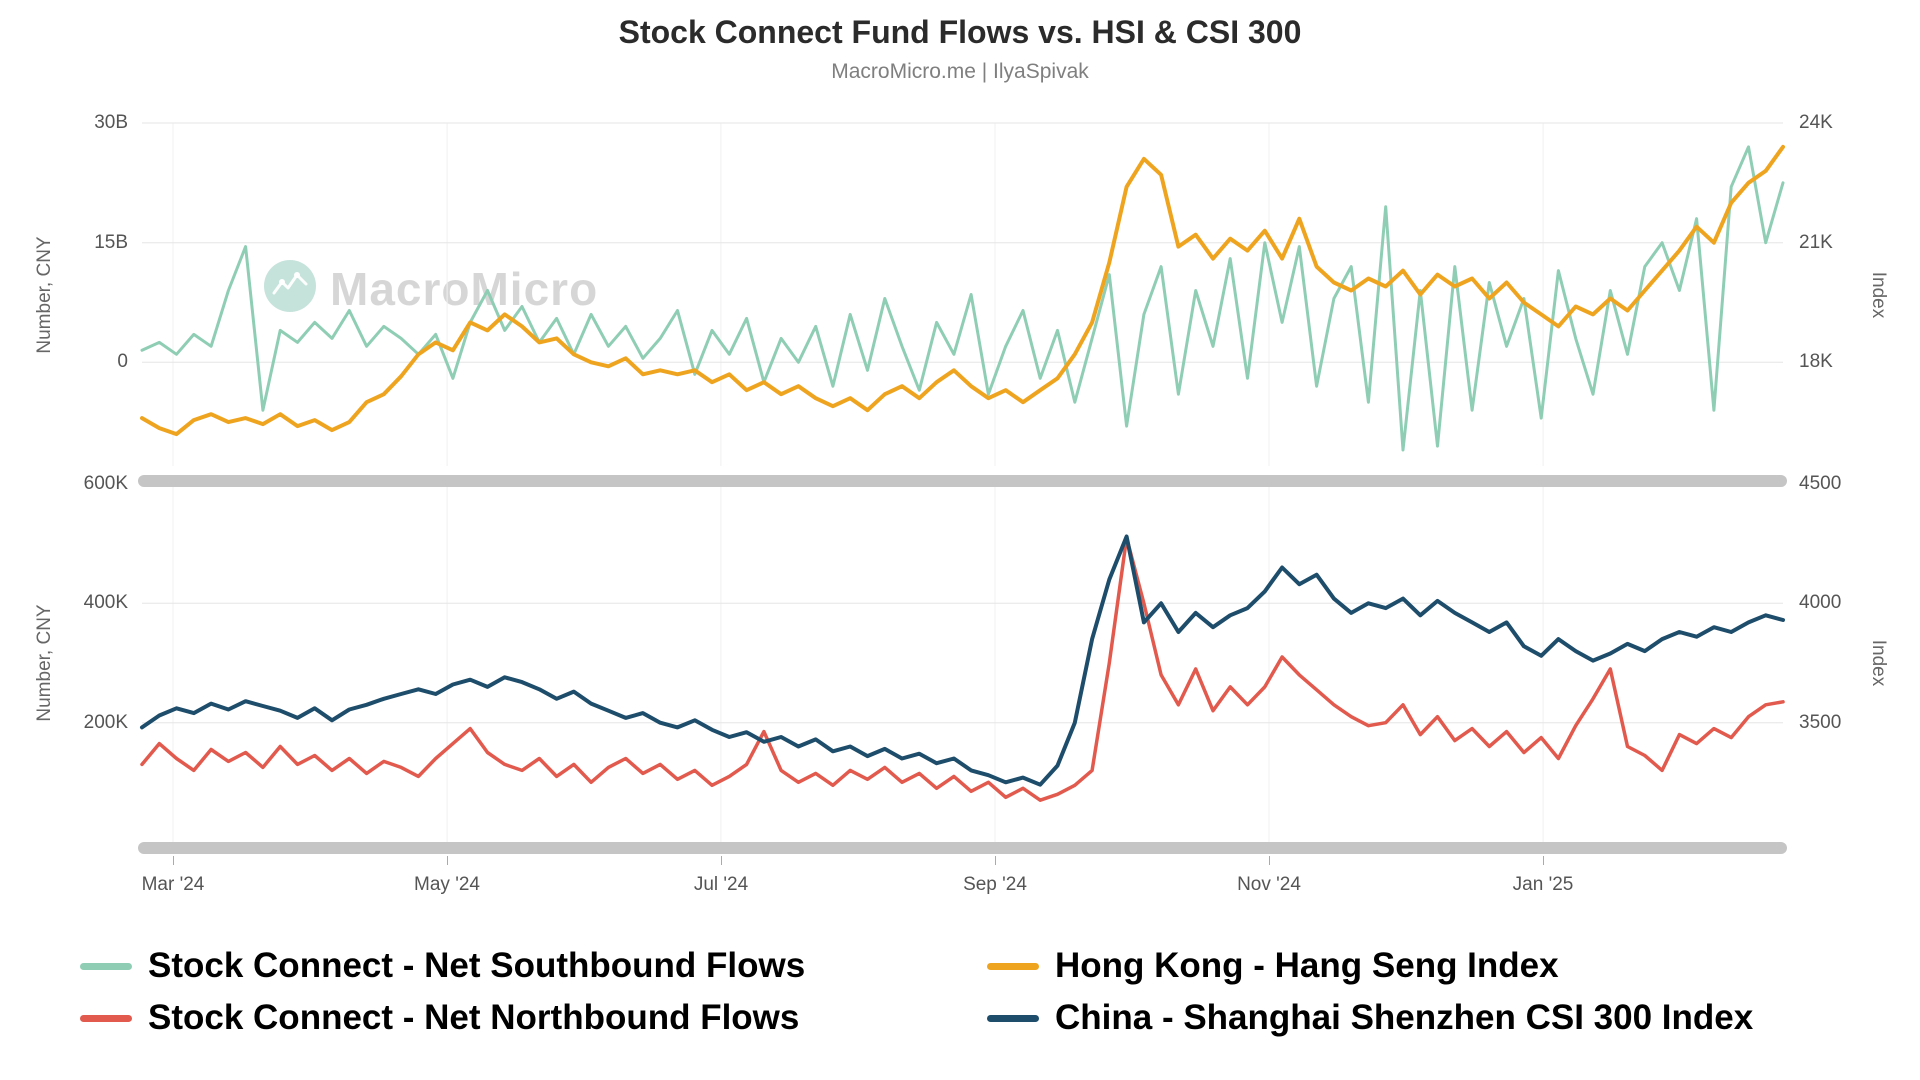 The width and height of the screenshot is (1920, 1080). What do you see at coordinates (960, 71) in the screenshot?
I see `chart-subtitle: MacroMicro.me | IlyaSpivak` at bounding box center [960, 71].